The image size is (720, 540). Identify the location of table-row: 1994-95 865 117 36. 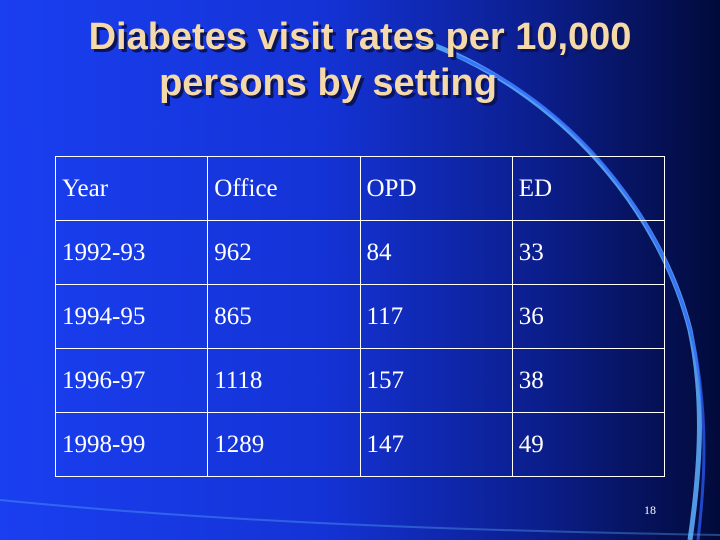
(360, 316).